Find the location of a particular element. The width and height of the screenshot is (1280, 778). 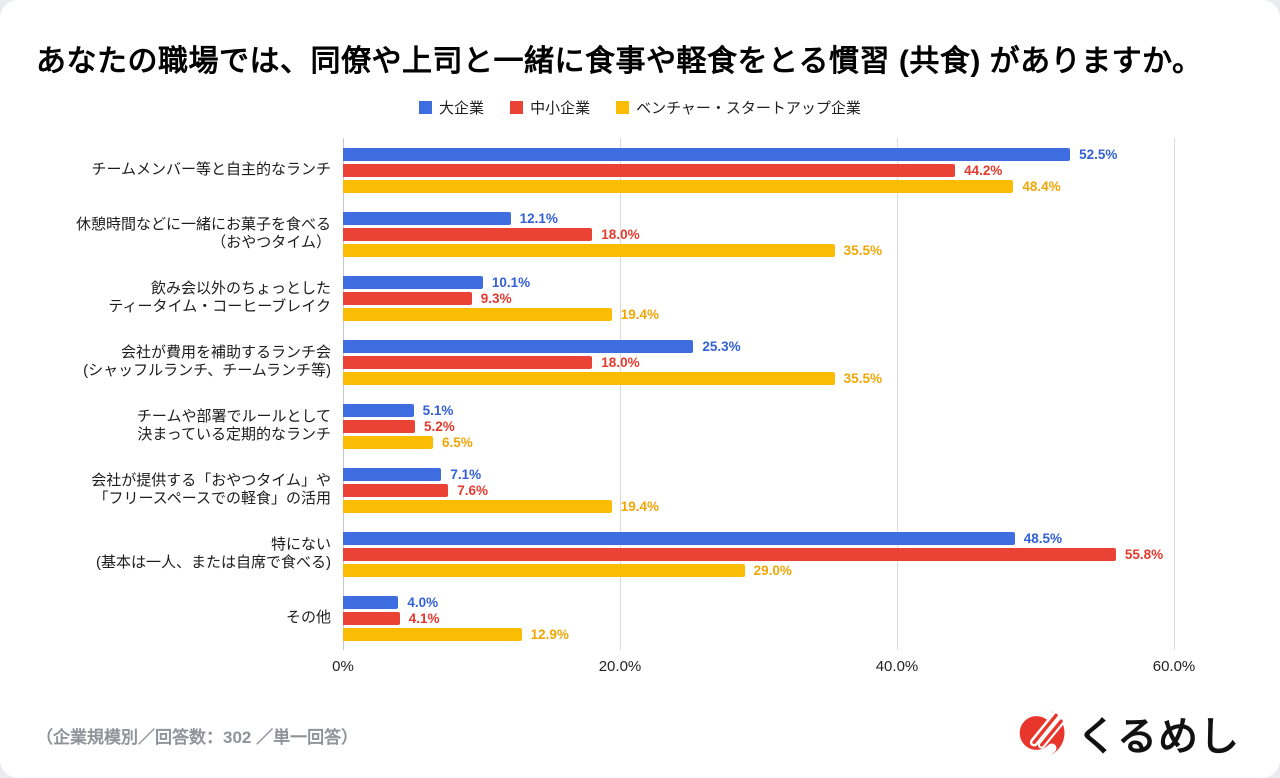

legend-label: ベンチャー・スタートアップ企業 is located at coordinates (748, 108).